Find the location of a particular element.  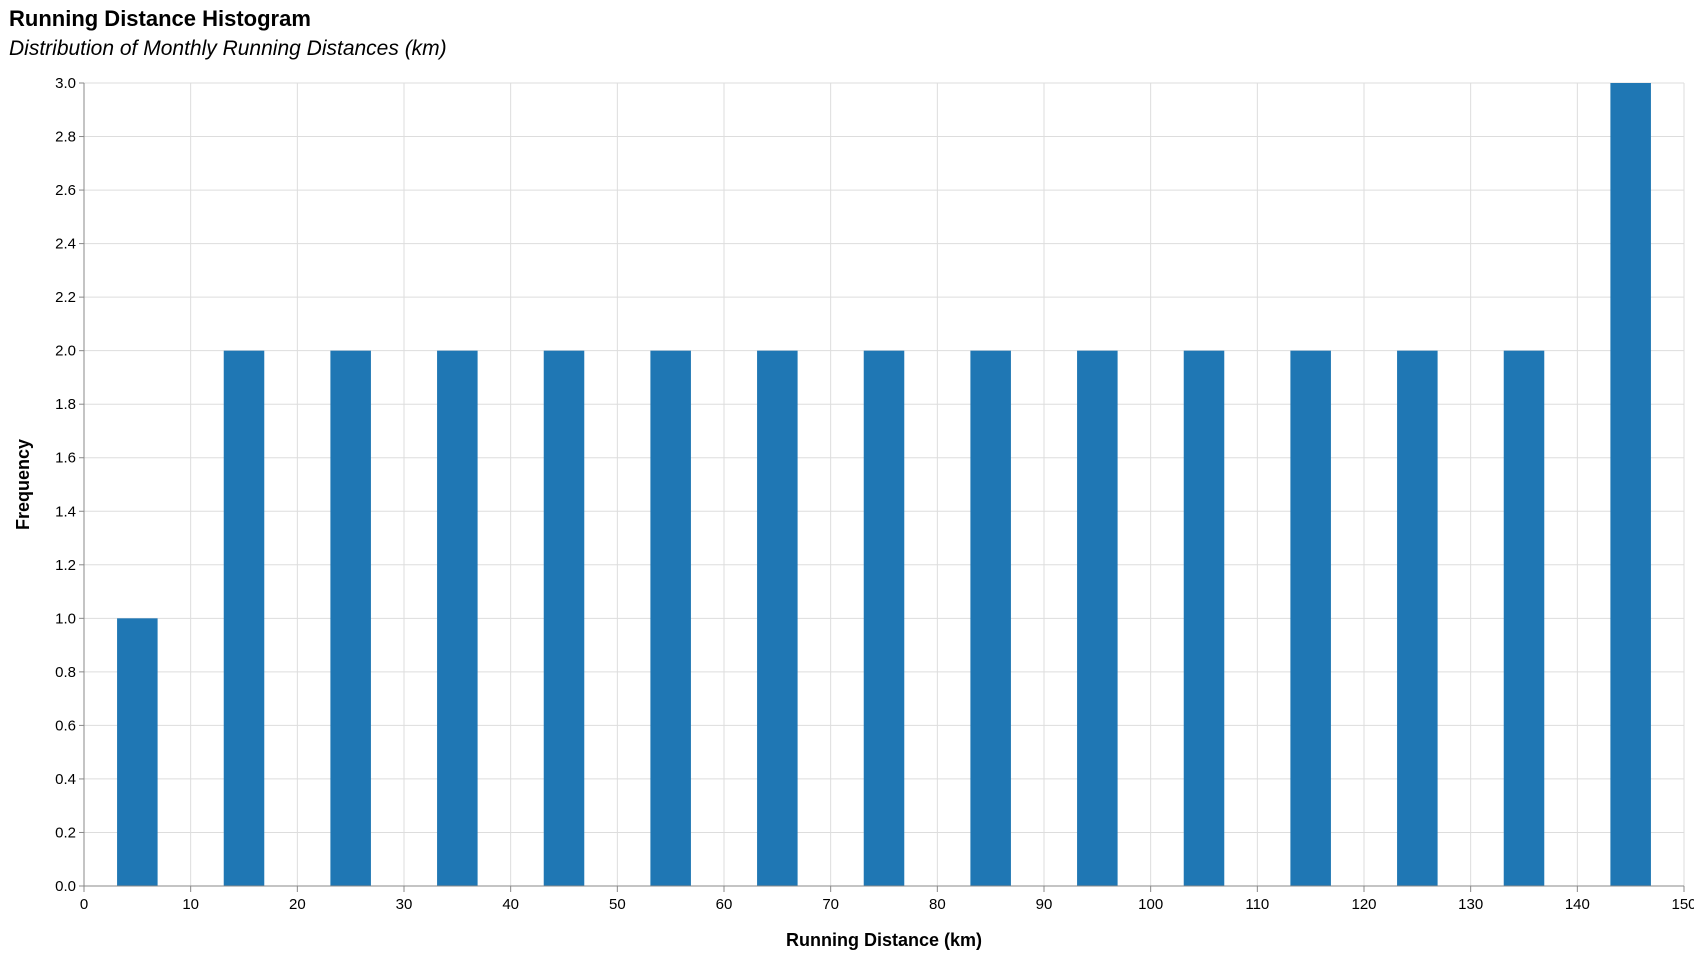

y-tick-label: 0.2 is located at coordinates (65, 832).